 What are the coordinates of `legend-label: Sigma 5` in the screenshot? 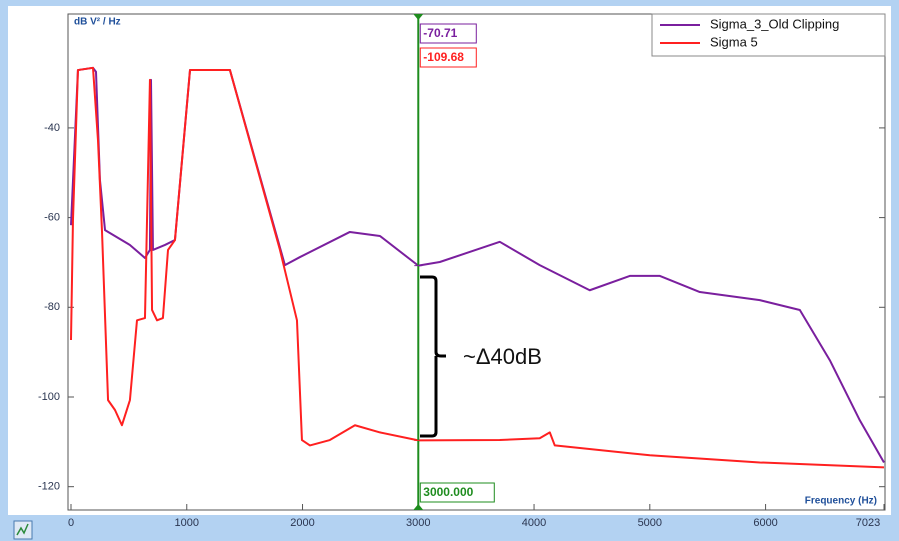 It's located at (734, 41).